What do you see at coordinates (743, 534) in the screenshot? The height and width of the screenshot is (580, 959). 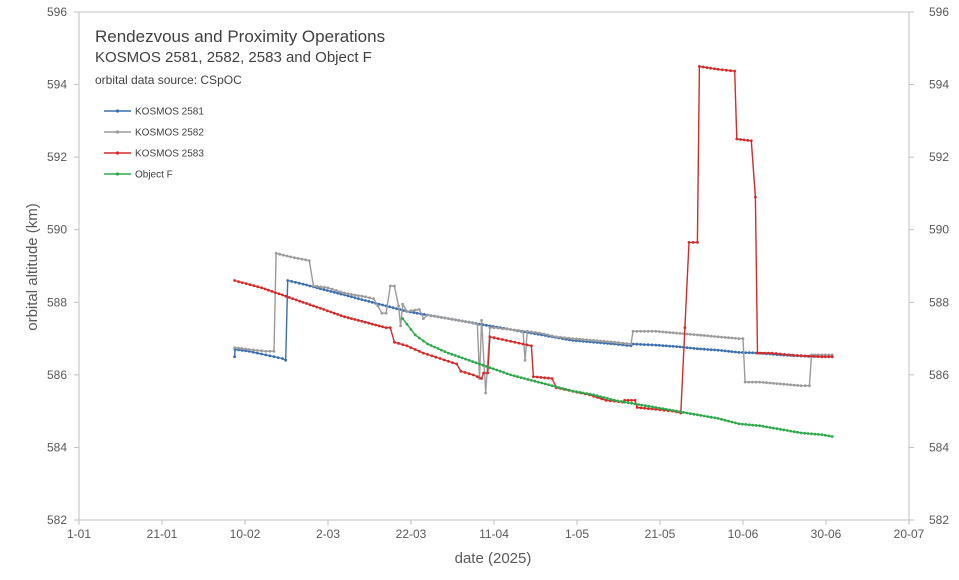 I see `x-tick-label: 10-06` at bounding box center [743, 534].